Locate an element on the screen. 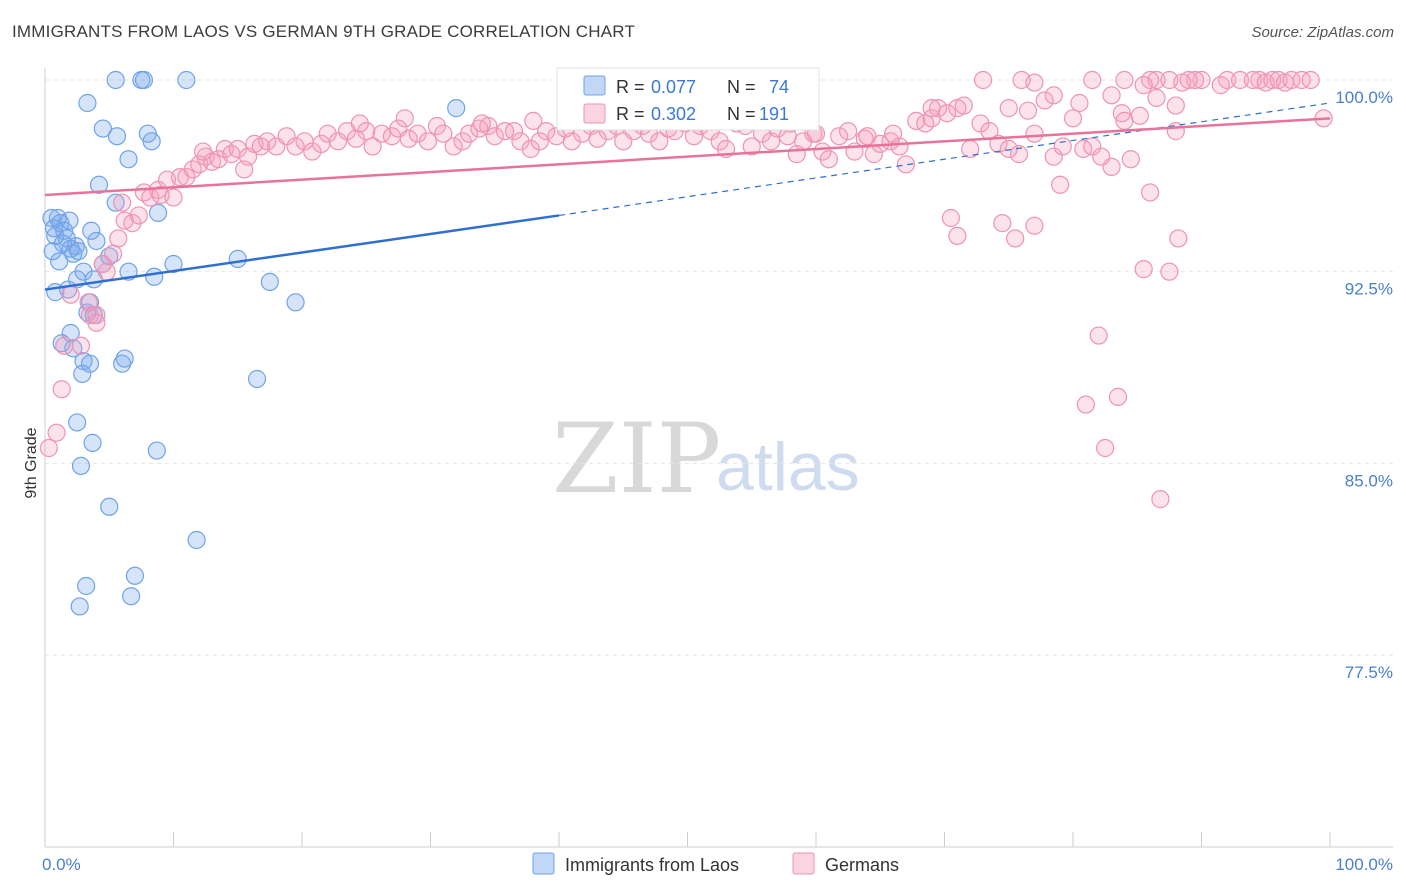  stats-legend-frame is located at coordinates (688, 99).